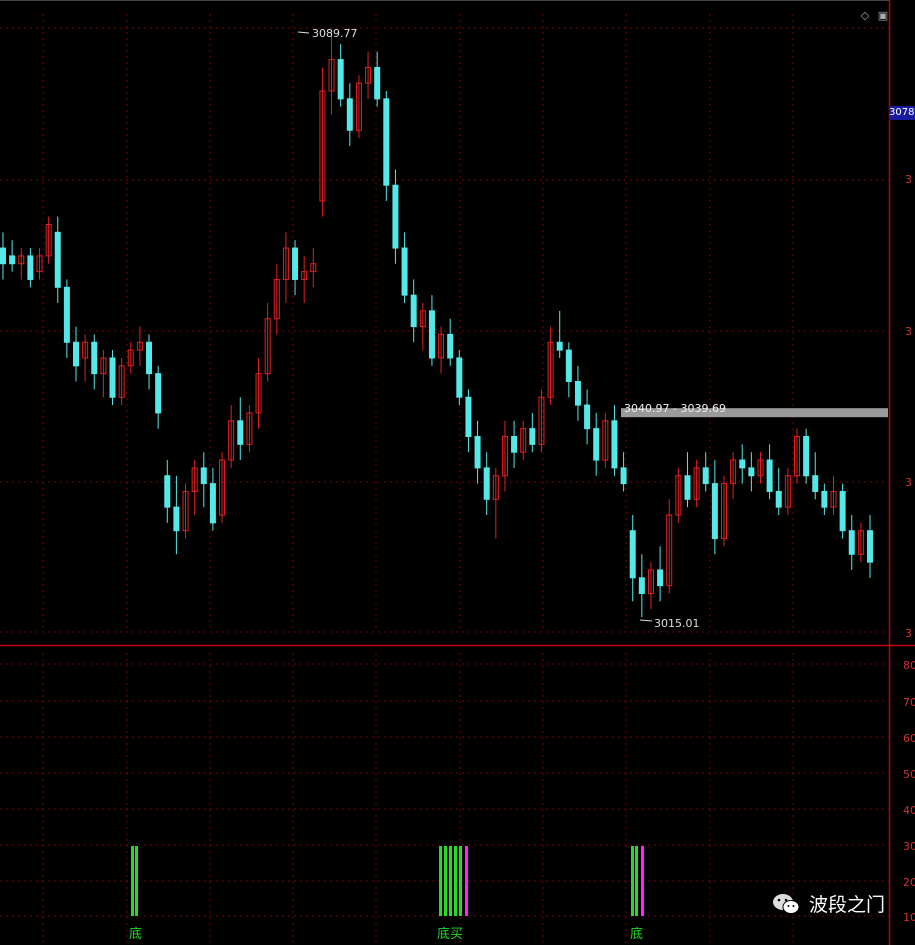 This screenshot has height=945, width=915. I want to click on diamond-icon: ◇, so click(865, 15).